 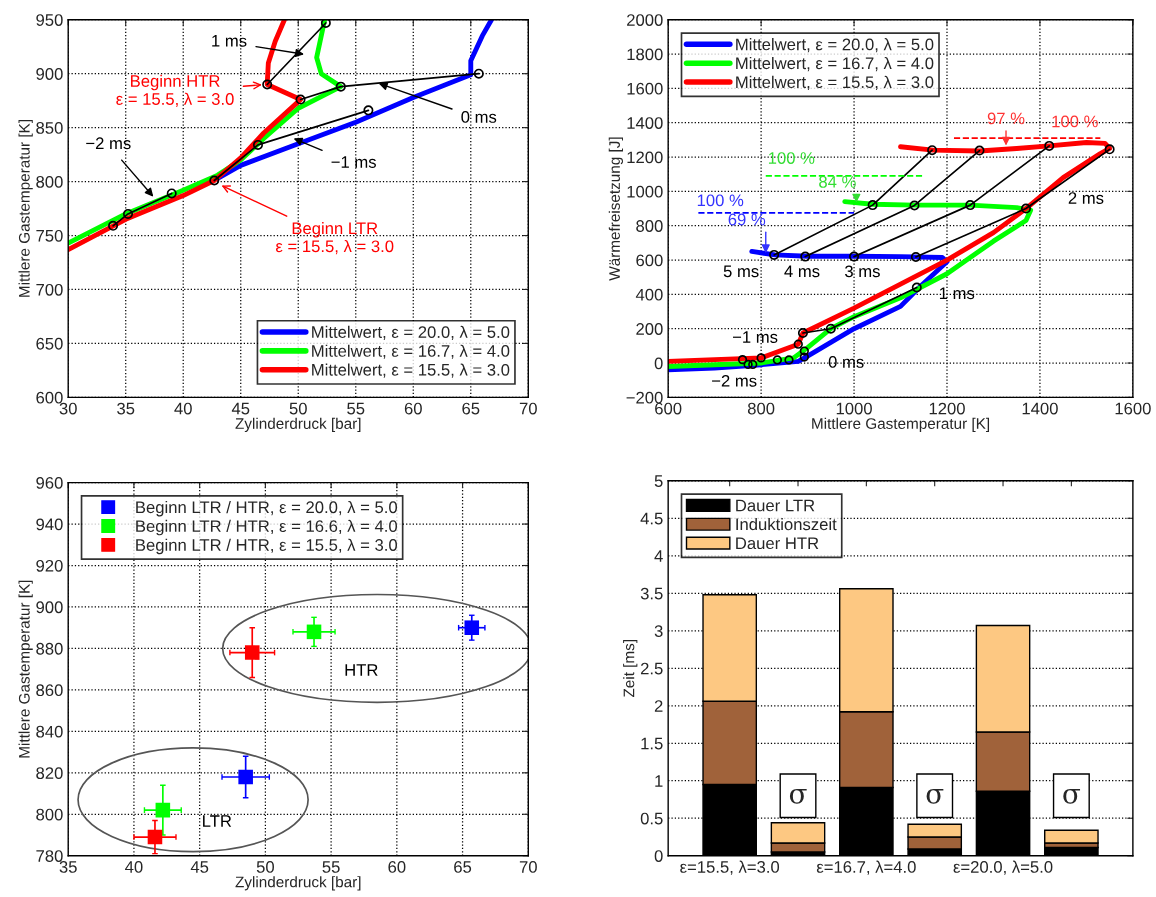 What do you see at coordinates (658, 706) in the screenshot?
I see `y-tick-label: 2` at bounding box center [658, 706].